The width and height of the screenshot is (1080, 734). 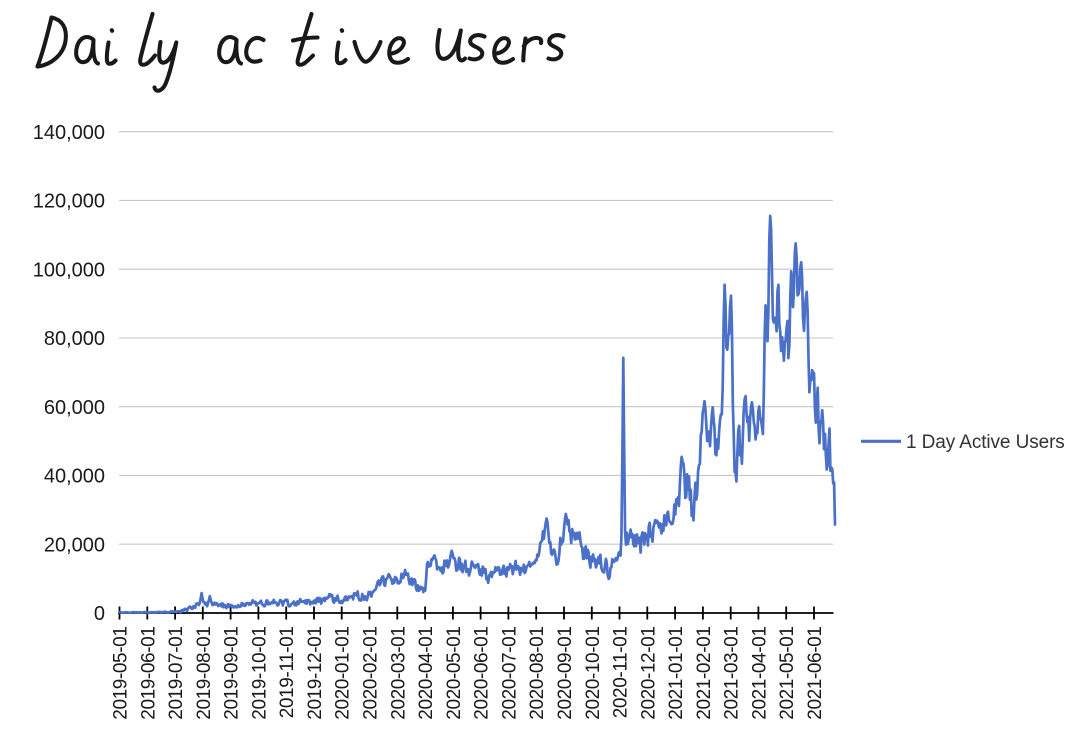 What do you see at coordinates (148, 673) in the screenshot?
I see `svg-text: 2019-06-01` at bounding box center [148, 673].